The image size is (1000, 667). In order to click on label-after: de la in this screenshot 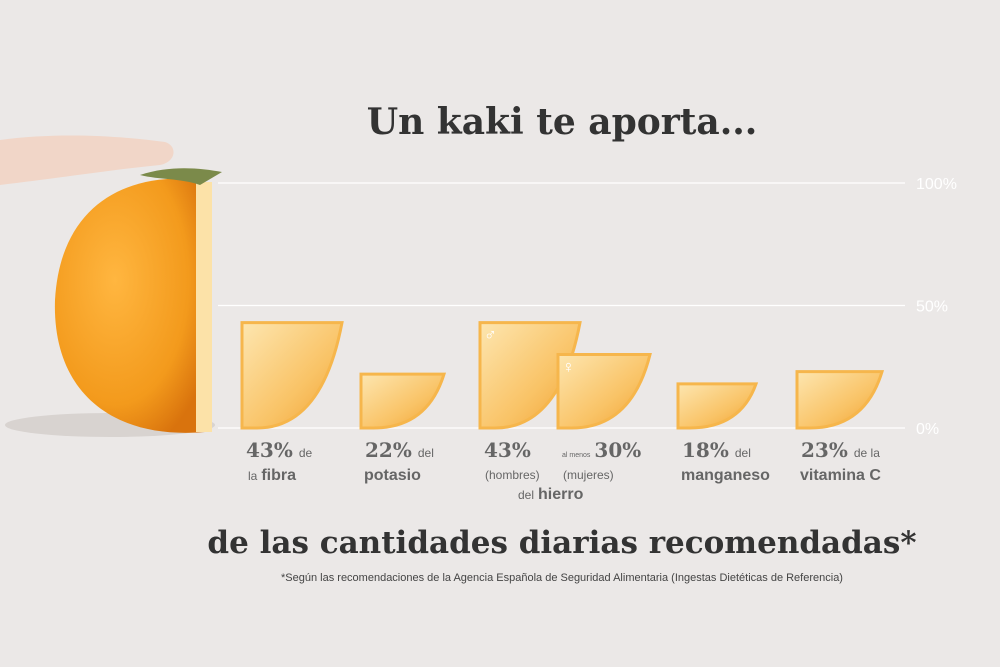, I will do `click(867, 453)`.